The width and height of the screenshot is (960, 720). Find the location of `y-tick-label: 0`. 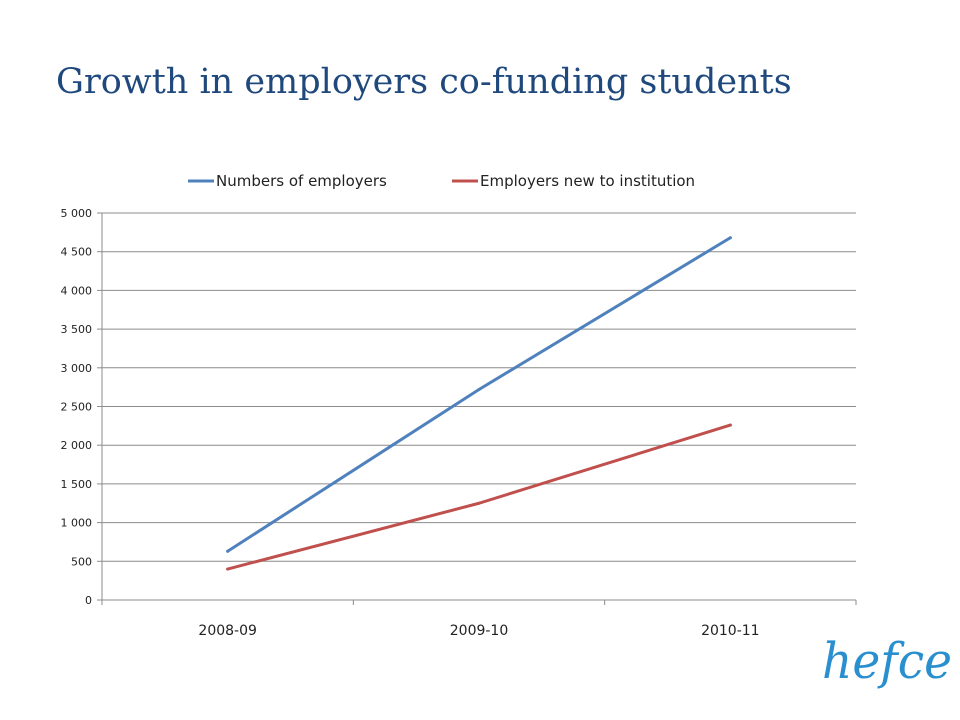

y-tick-label: 0 is located at coordinates (88, 600).